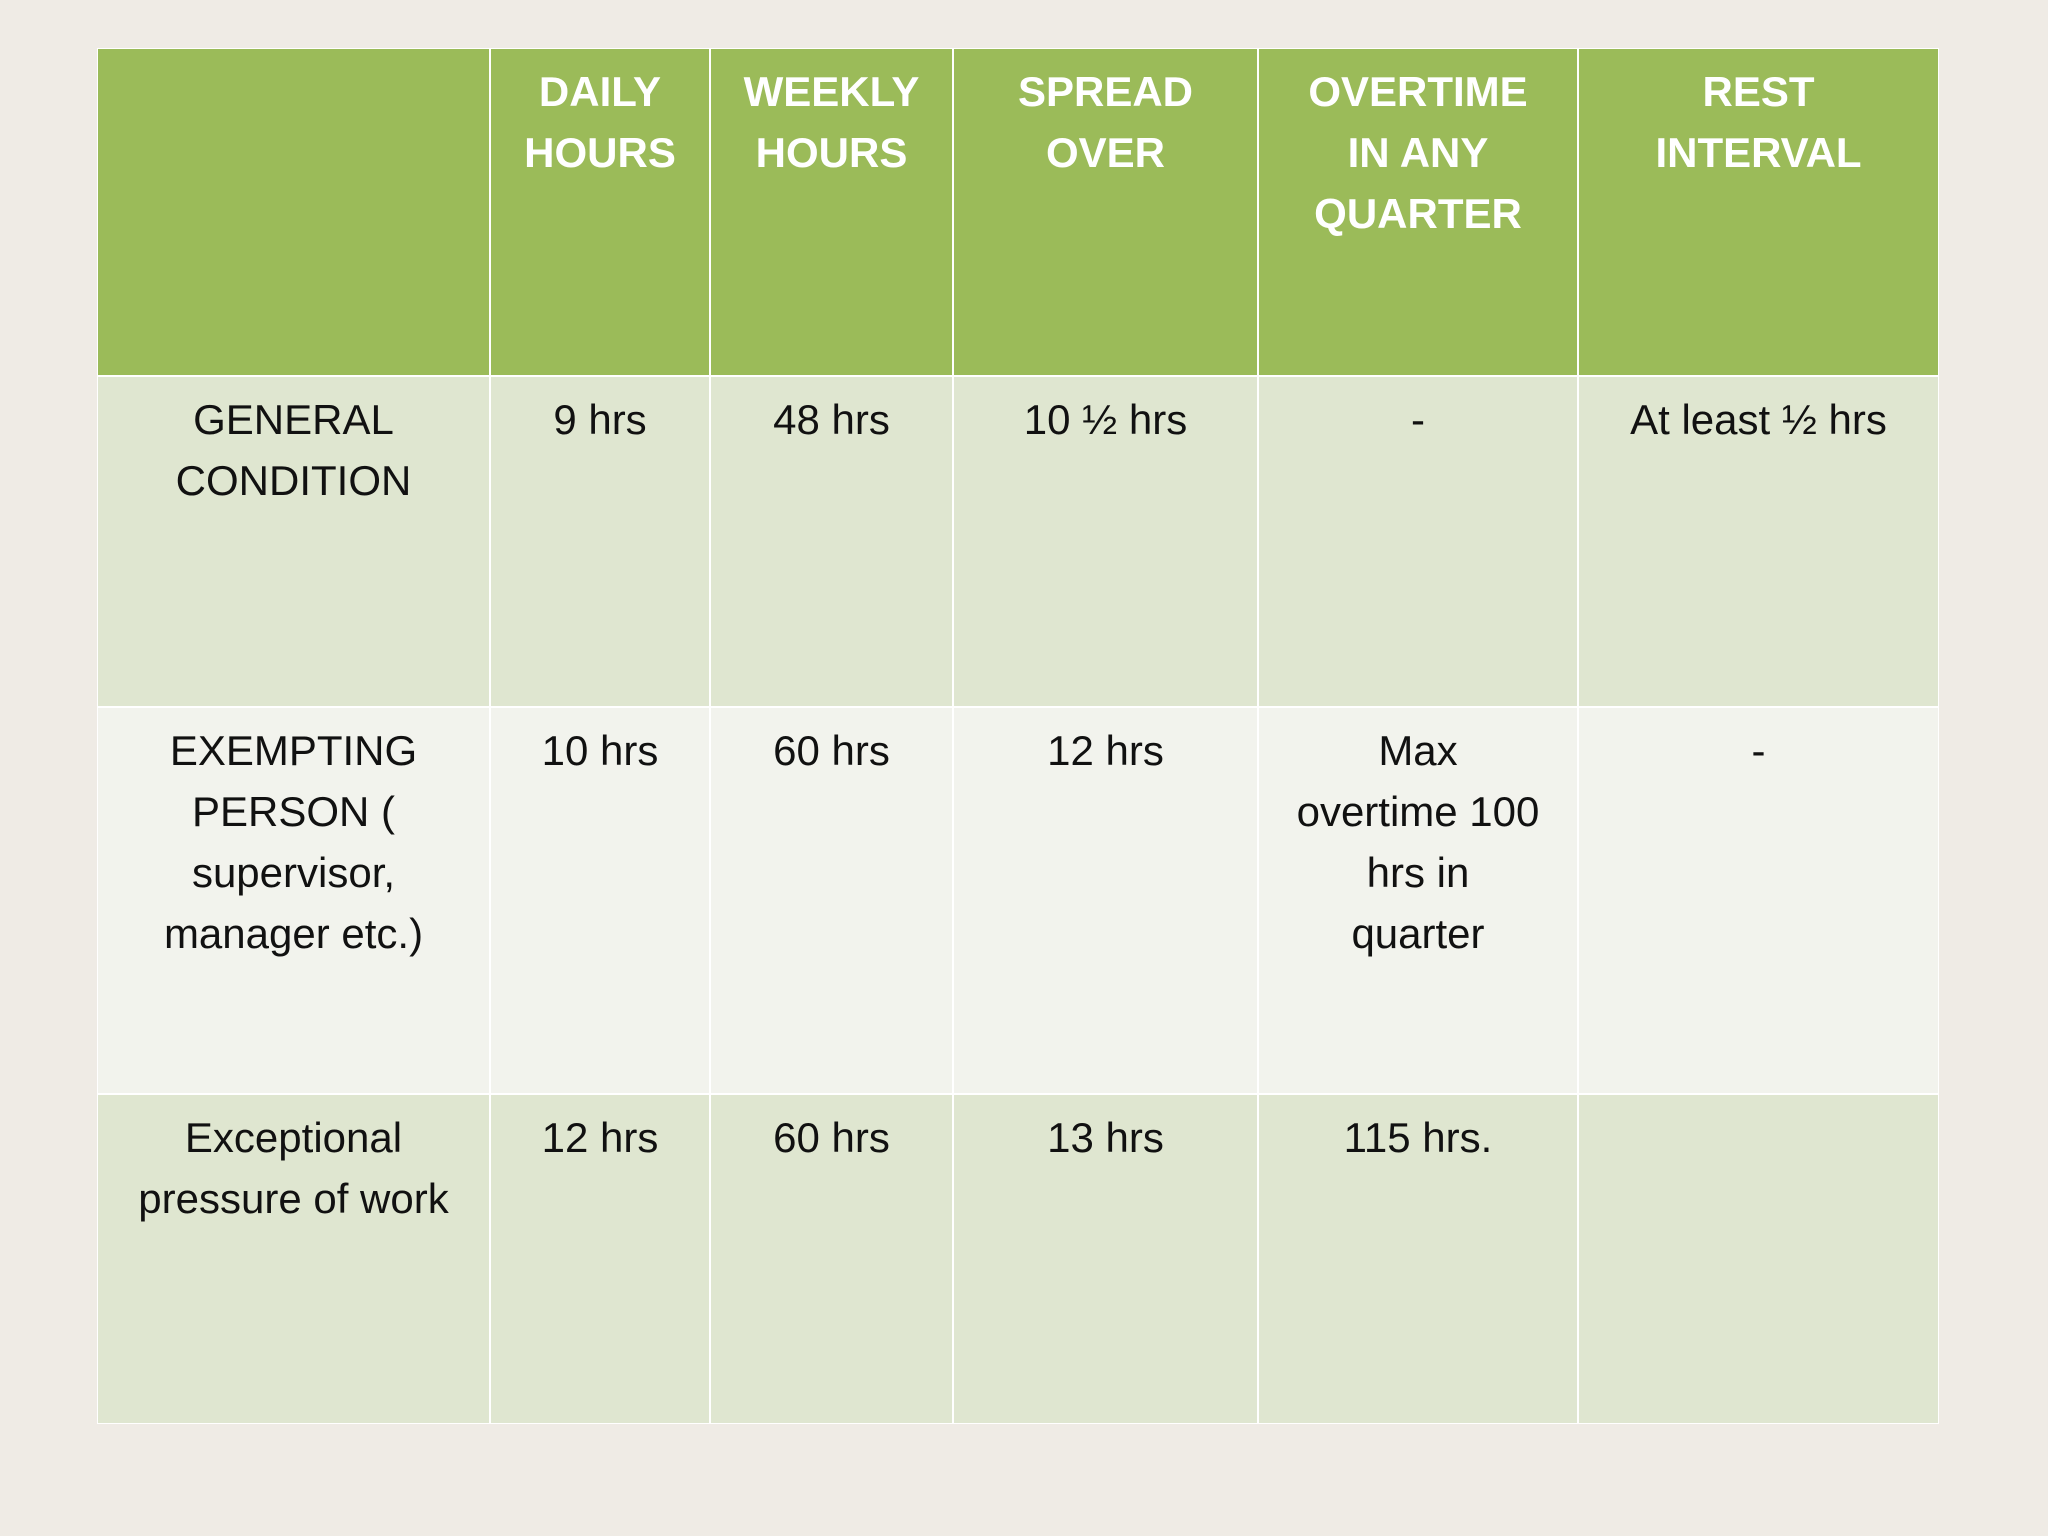  Describe the element at coordinates (831, 91) in the screenshot. I see `cell-text: WEEKLY` at that location.